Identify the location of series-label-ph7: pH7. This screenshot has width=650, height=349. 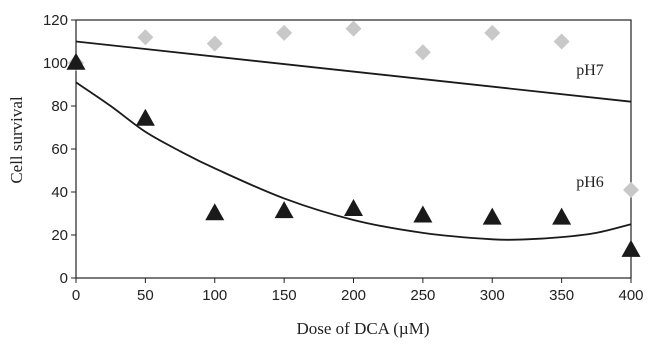
(590, 70).